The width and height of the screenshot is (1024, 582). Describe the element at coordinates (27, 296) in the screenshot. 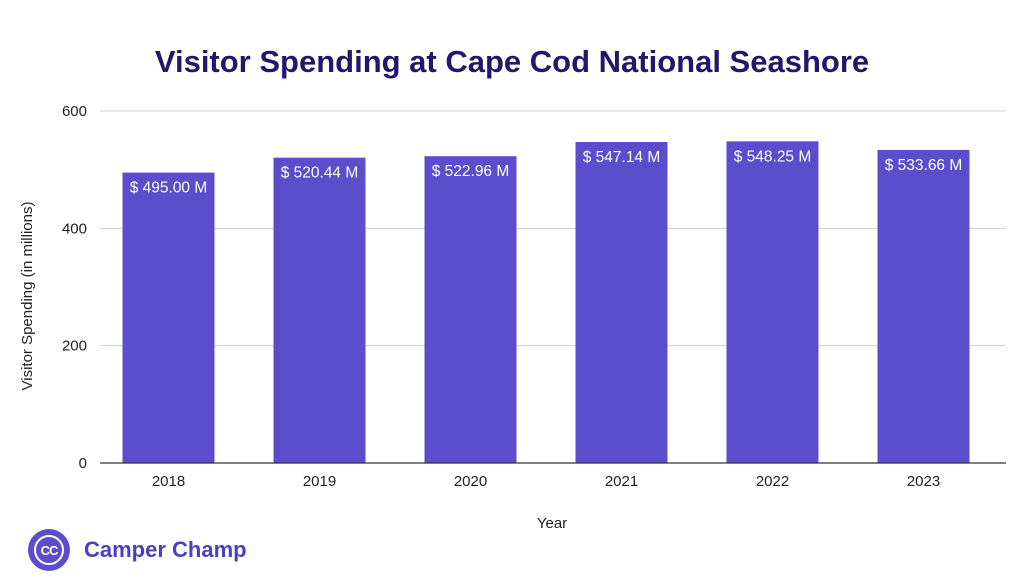

I see `y-axis-title: Visitor Spending (in millions)` at that location.